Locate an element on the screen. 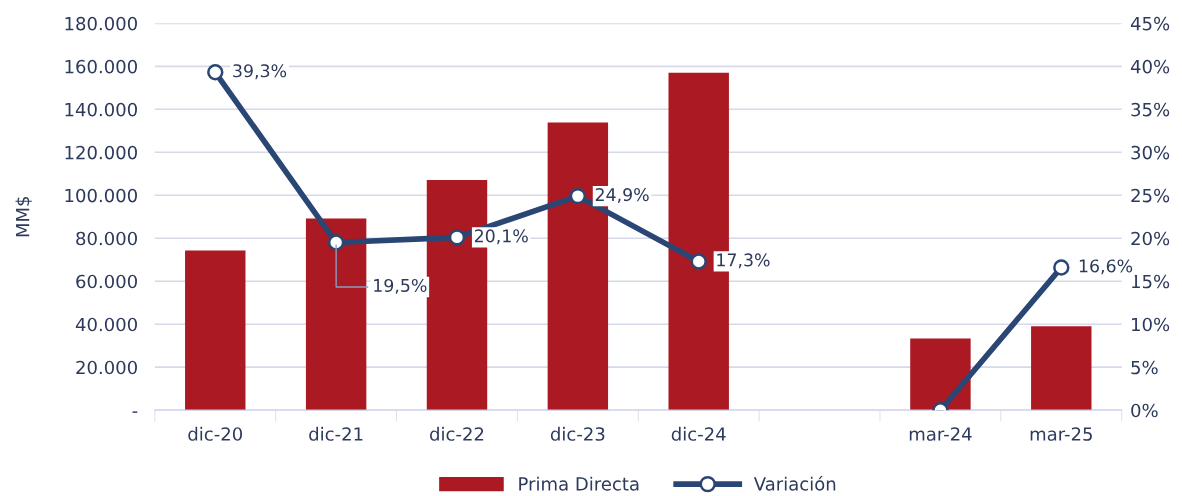 The image size is (1182, 496). data-label: 16,6% is located at coordinates (1106, 267).